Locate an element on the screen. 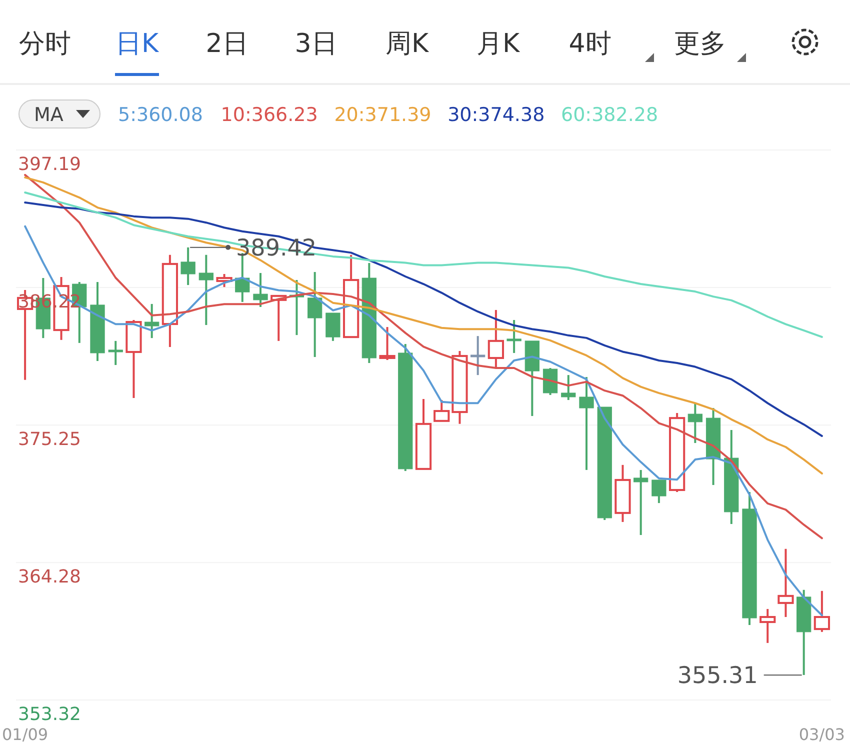 The width and height of the screenshot is (850, 742). tabs: 分时 日K 2日 3日 周K 月K 4时 更多 is located at coordinates (372, 52).